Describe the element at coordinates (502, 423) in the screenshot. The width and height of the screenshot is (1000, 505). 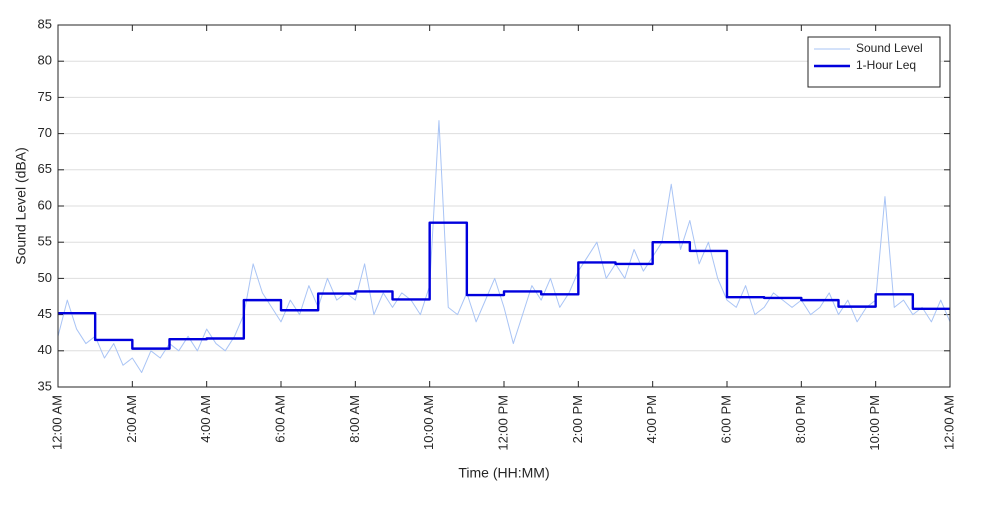
I see `x-tick-label: 12:00 PM` at that location.